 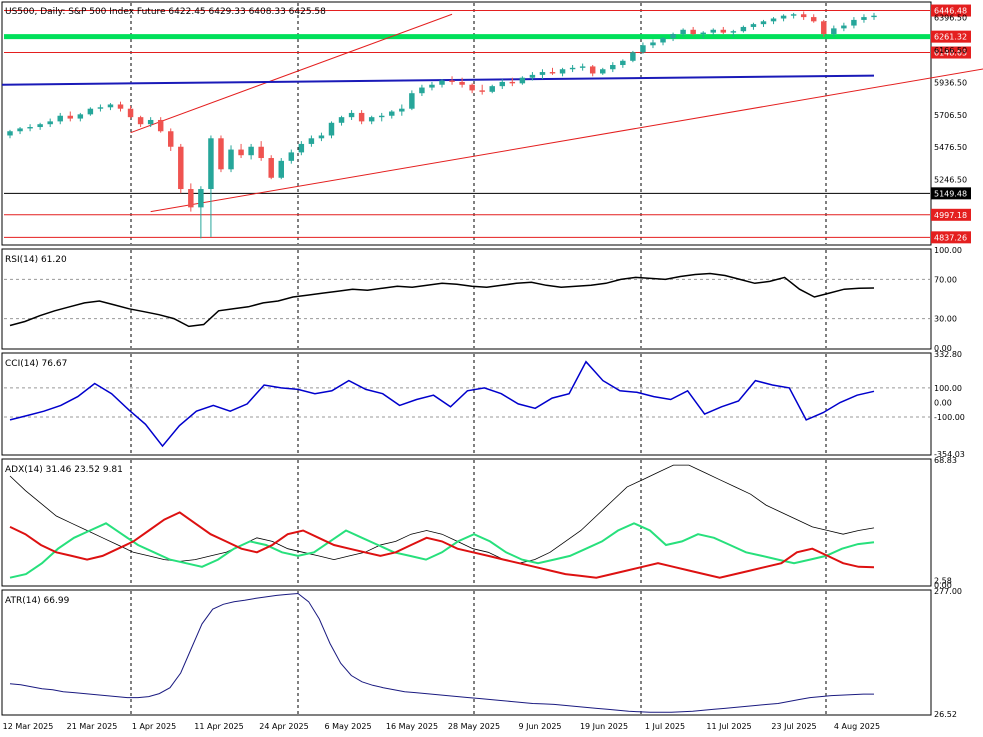 I want to click on cci-line, so click(x=442, y=404).